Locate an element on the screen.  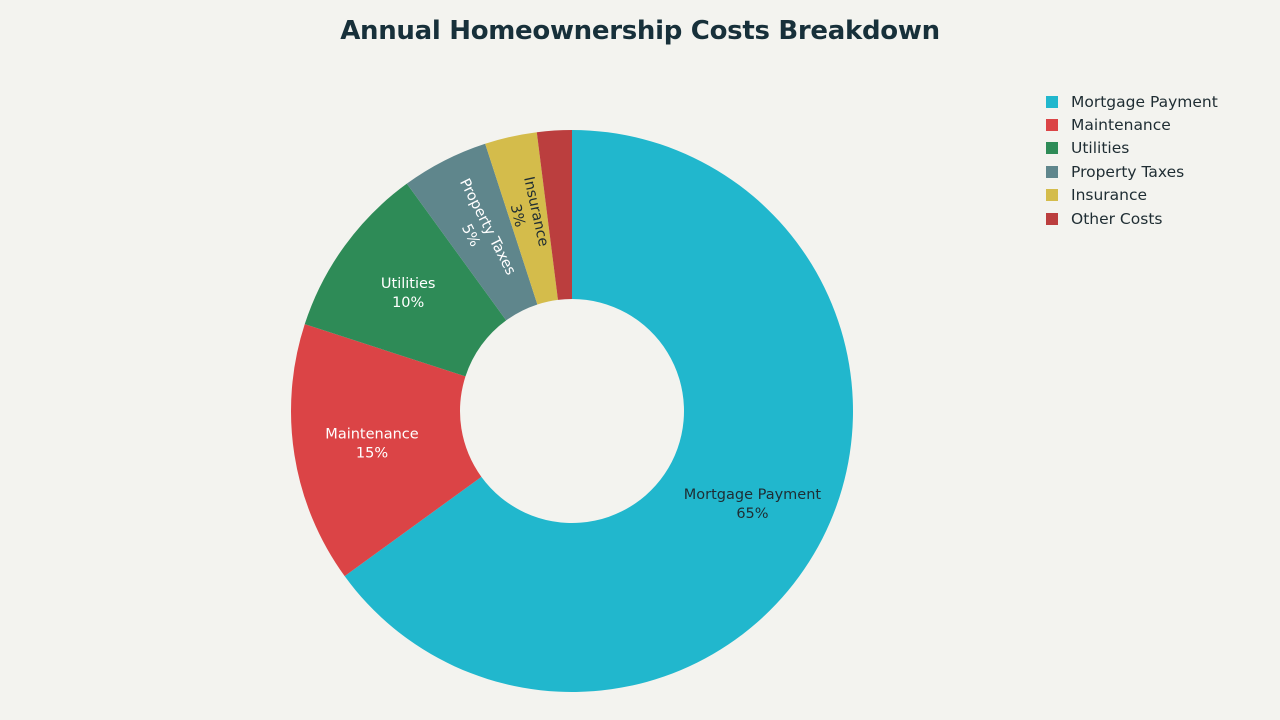
legend-item-utilities: Utilities is located at coordinates (1156, 148).